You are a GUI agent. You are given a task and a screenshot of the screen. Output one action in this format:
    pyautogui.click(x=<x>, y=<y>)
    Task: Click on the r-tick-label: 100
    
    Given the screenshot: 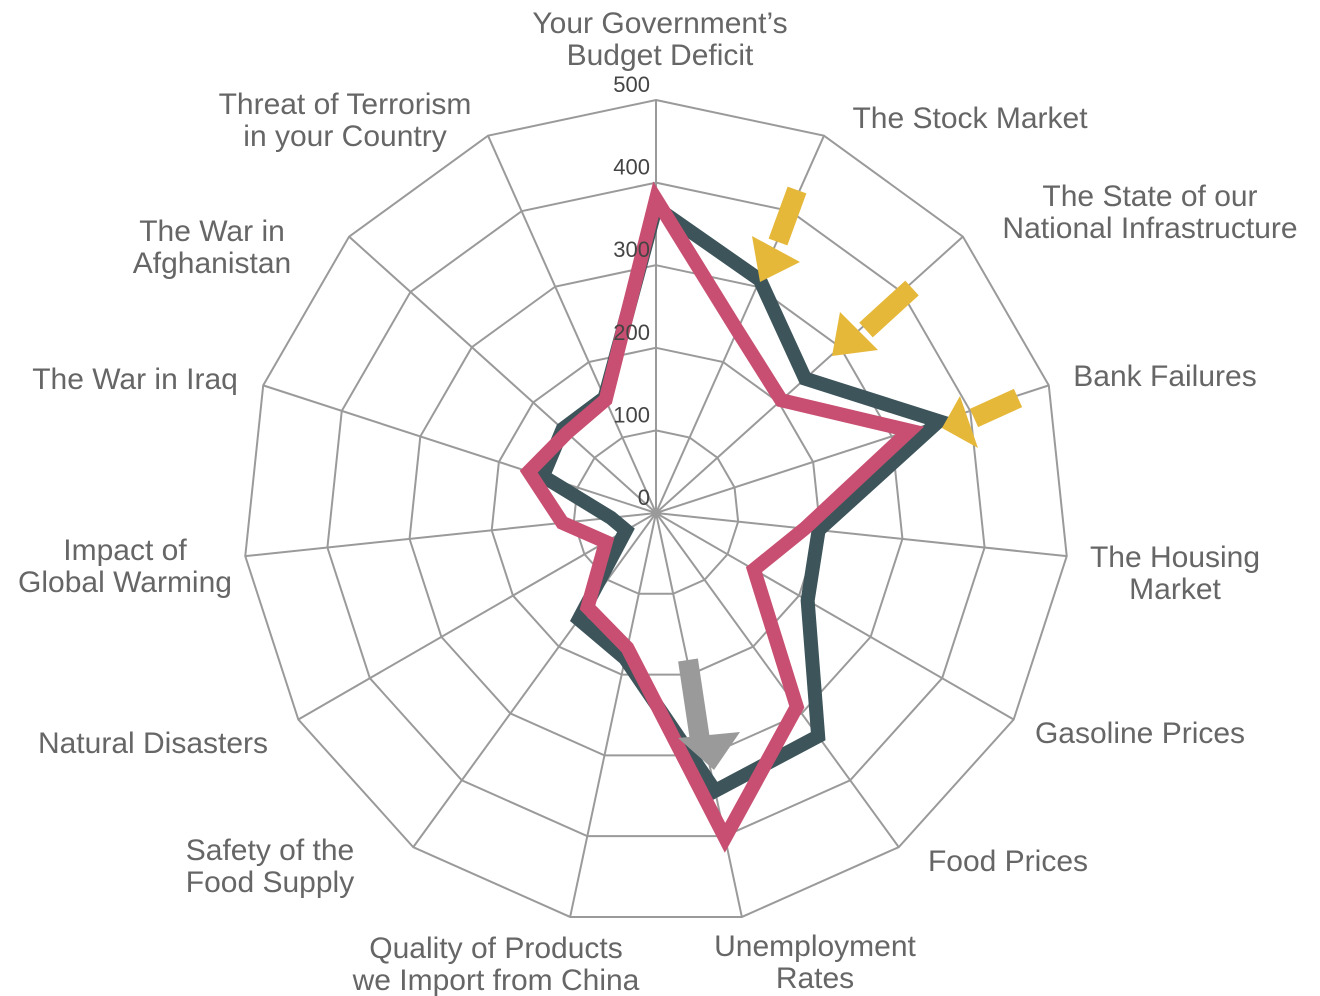 What is the action you would take?
    pyautogui.click(x=631, y=414)
    